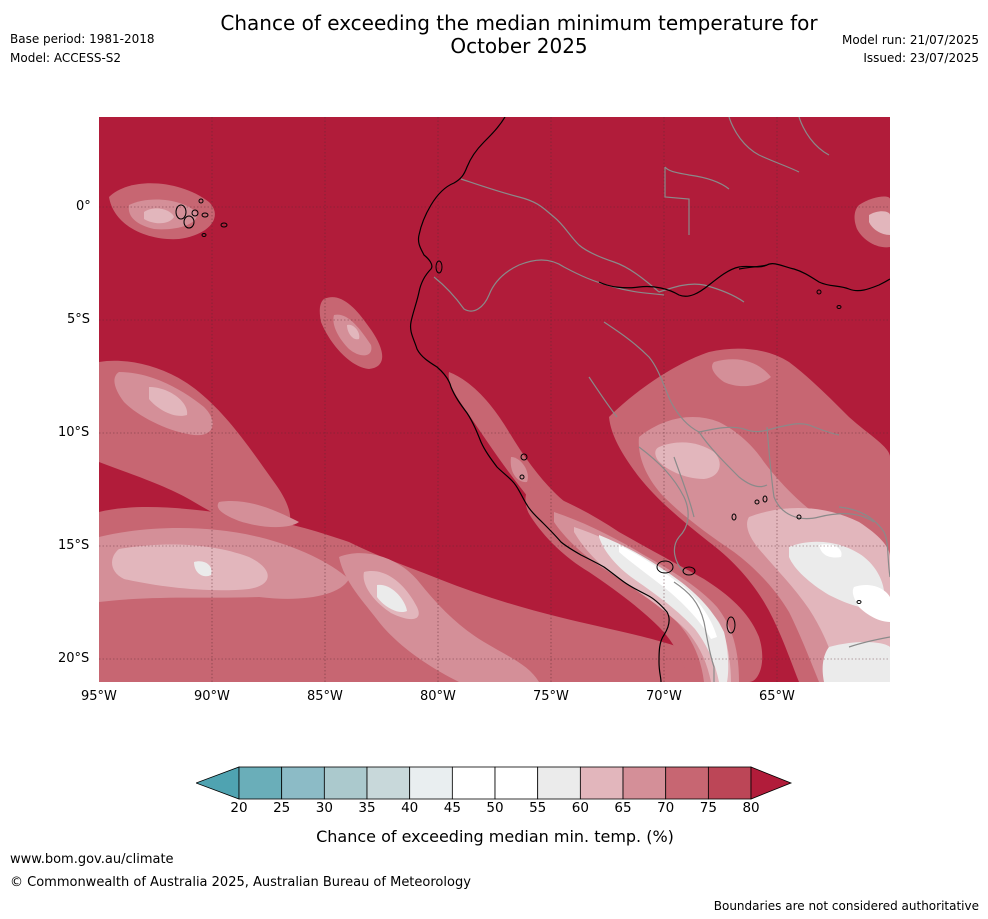  I want to click on colorbar-tick-label: 25, so click(282, 808).